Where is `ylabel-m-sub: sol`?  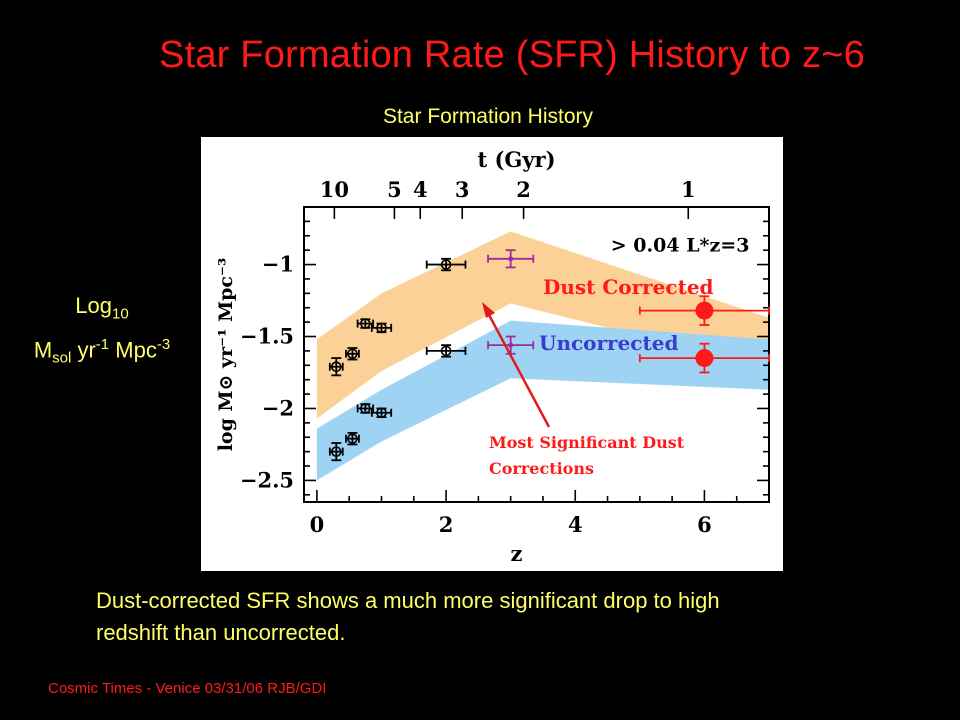 ylabel-m-sub: sol is located at coordinates (62, 359).